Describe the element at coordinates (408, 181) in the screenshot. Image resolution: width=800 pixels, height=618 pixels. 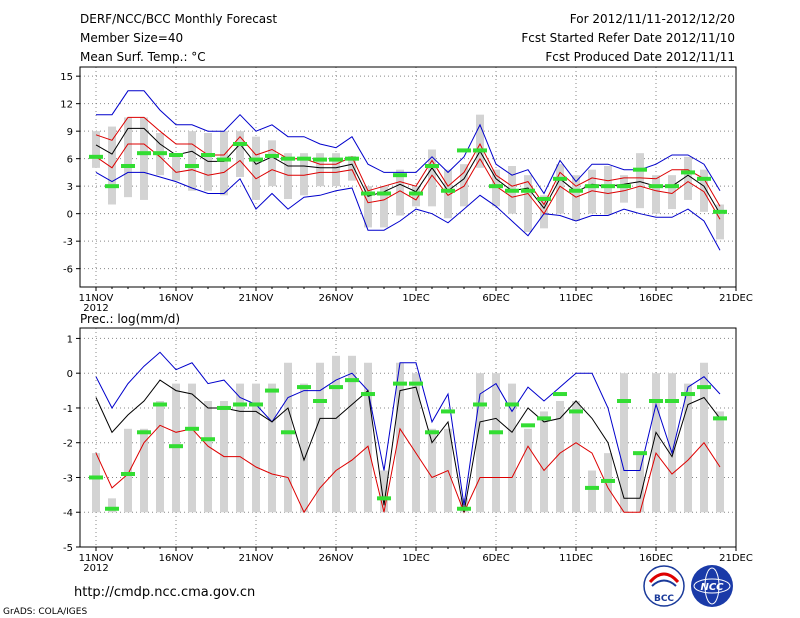
I see `temp-p20-line` at that location.